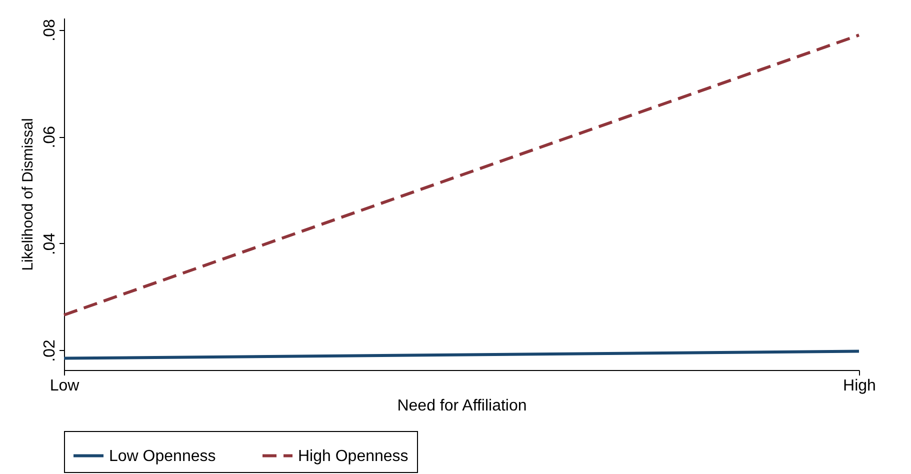  What do you see at coordinates (462, 406) in the screenshot?
I see `x-axis-title: Need for Affiliation` at bounding box center [462, 406].